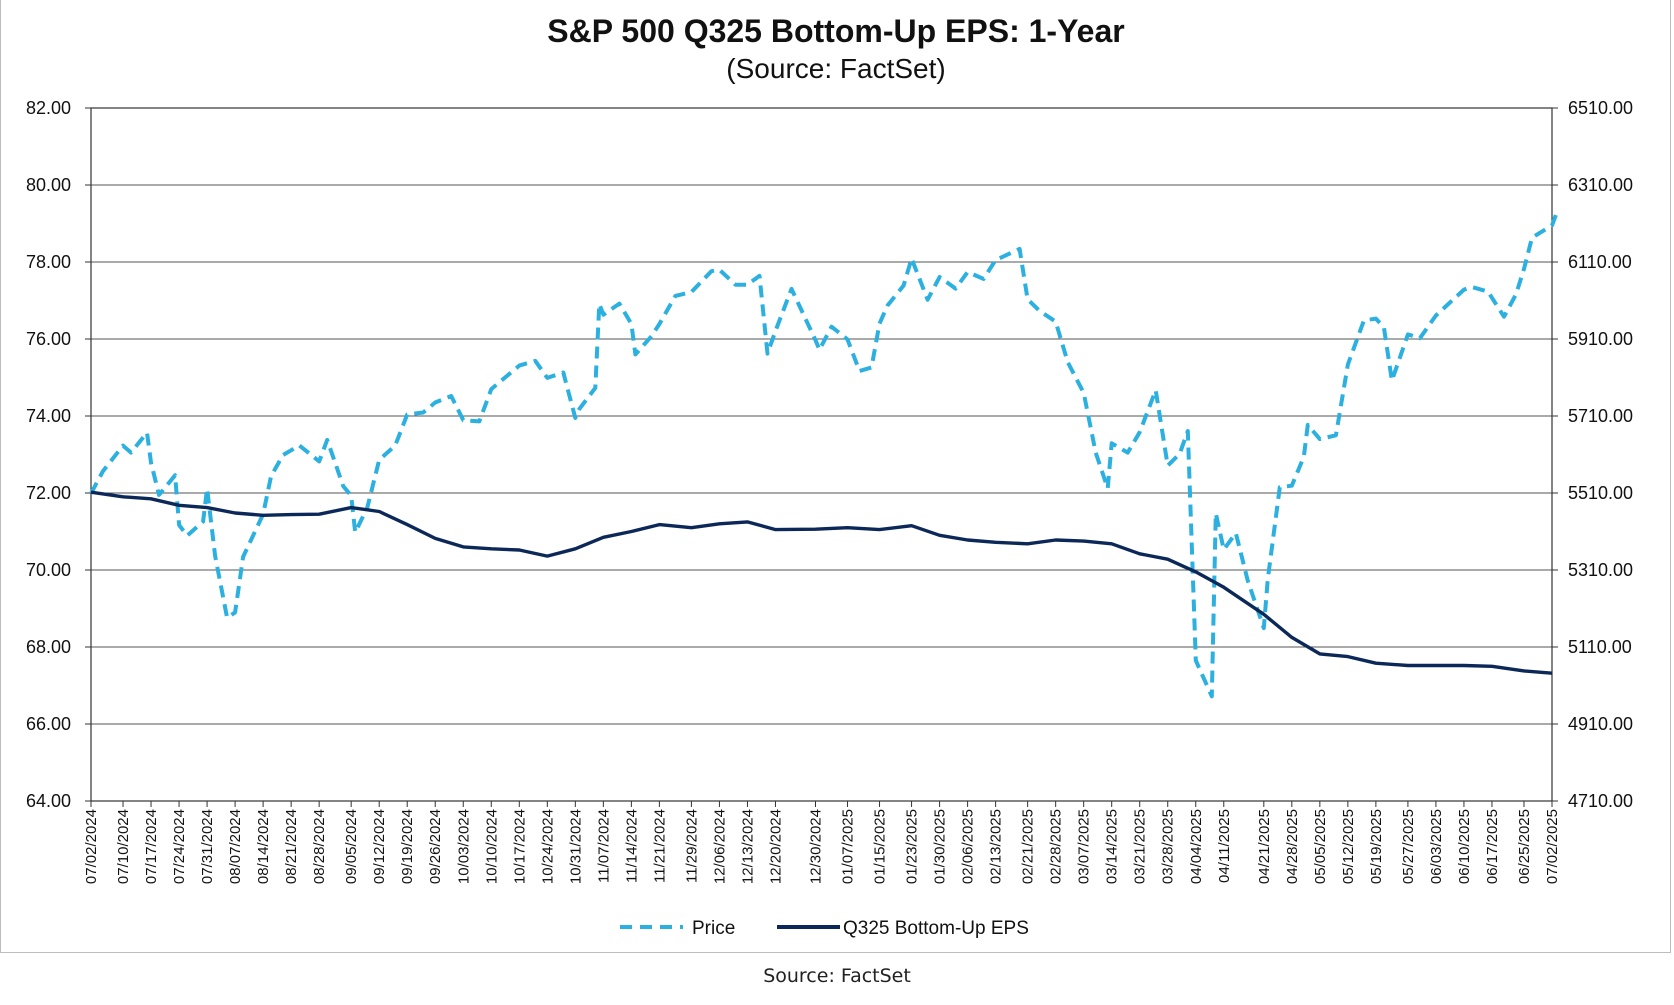 The width and height of the screenshot is (1674, 1005). Describe the element at coordinates (463, 846) in the screenshot. I see `x-tick-label: 10/03/2024` at that location.